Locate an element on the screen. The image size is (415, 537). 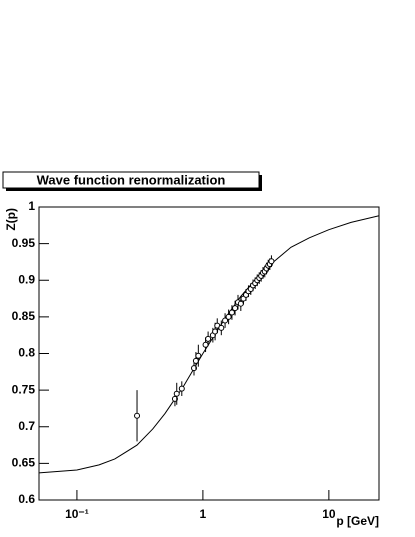
y-tick-label: 0.6 is located at coordinates (26, 499).